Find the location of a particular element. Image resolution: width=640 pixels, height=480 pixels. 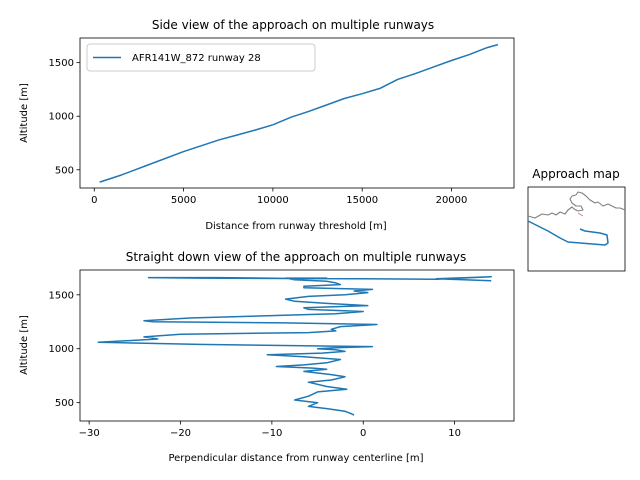

side-view-y-ticks: 500 1000 1500 is located at coordinates (64, 117).